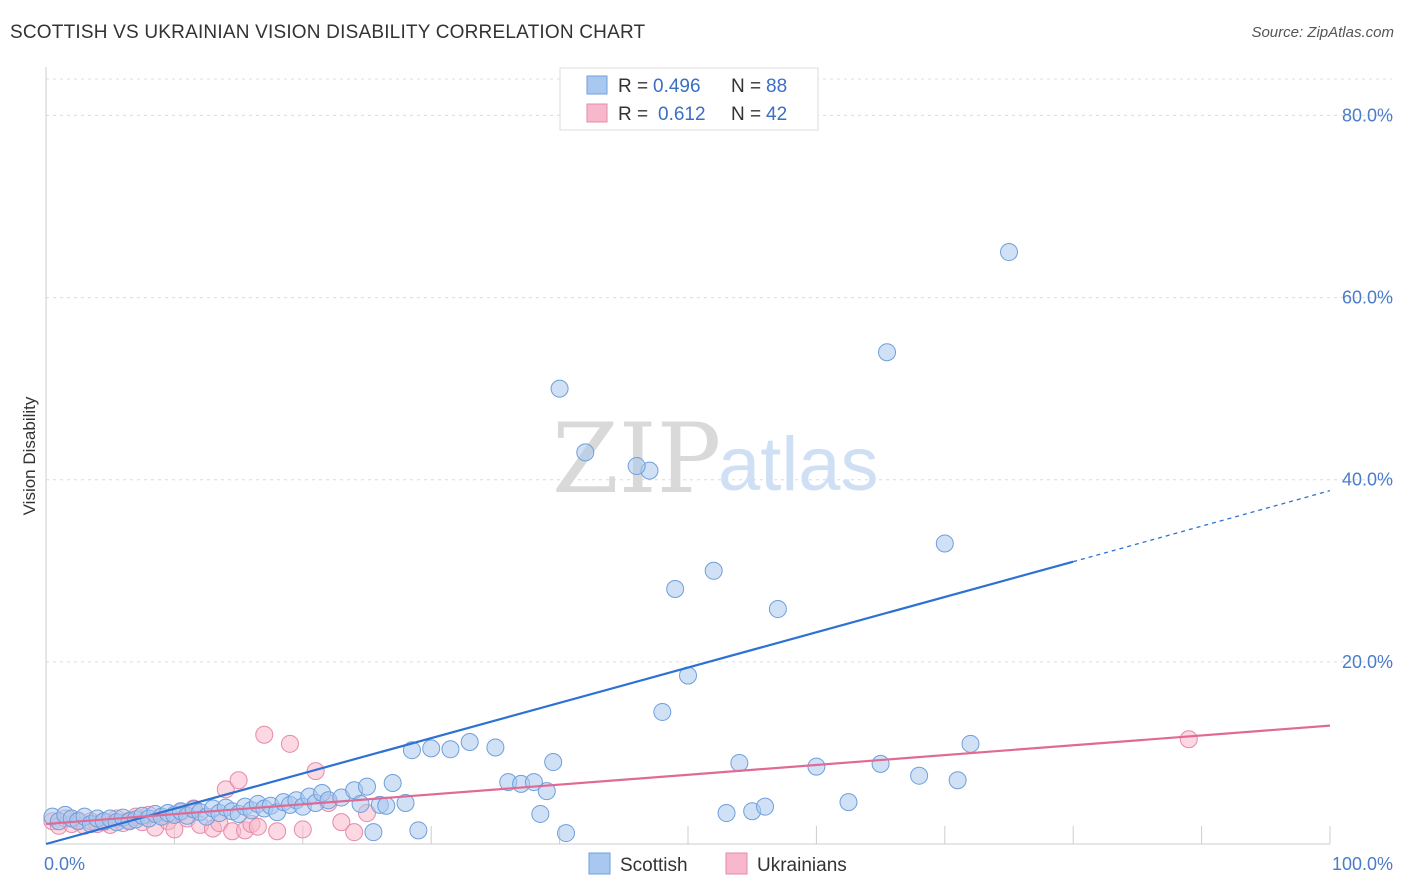 Image resolution: width=1406 pixels, height=892 pixels. I want to click on x-tick-label-min: 0.0%, so click(64, 864).